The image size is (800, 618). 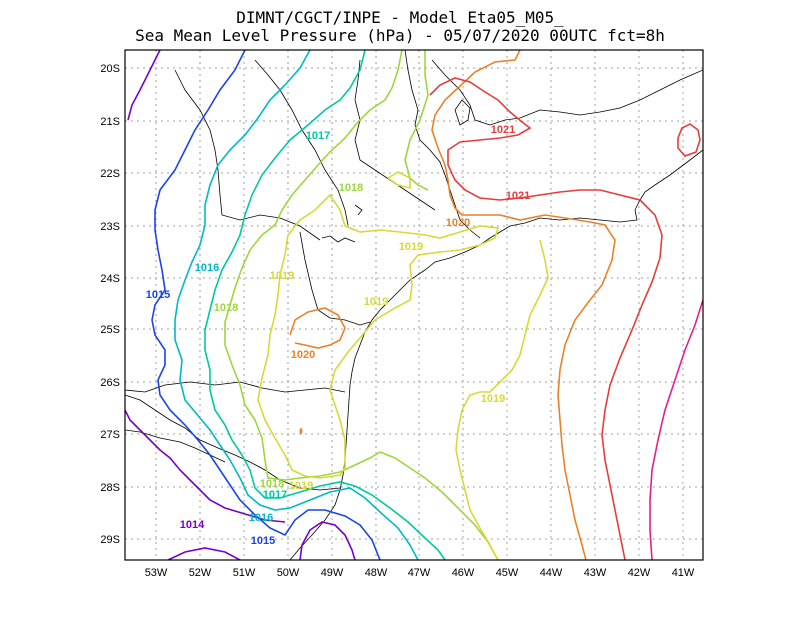 What do you see at coordinates (639, 573) in the screenshot?
I see `lon-tick-label: 42W` at bounding box center [639, 573].